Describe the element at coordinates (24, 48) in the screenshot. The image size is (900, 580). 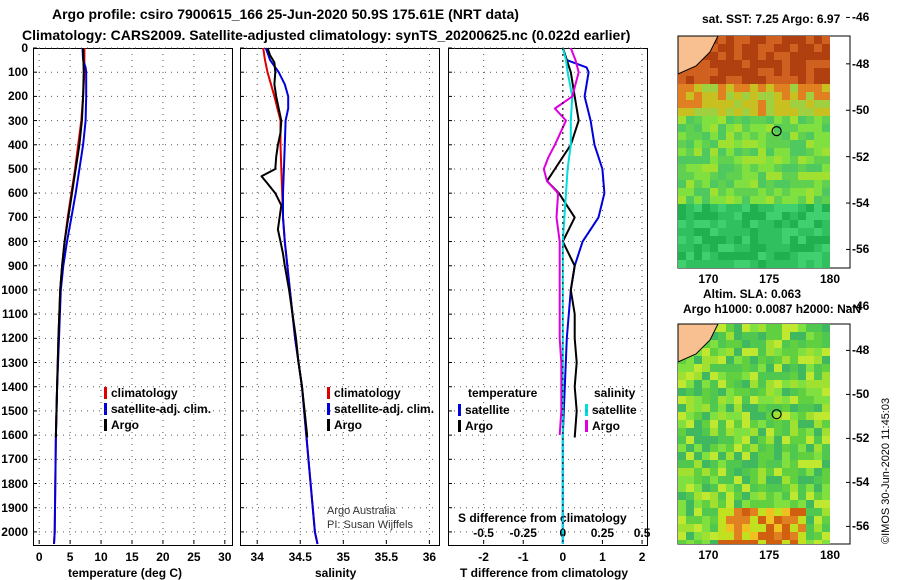
I see `depth-tick-label: 0` at that location.